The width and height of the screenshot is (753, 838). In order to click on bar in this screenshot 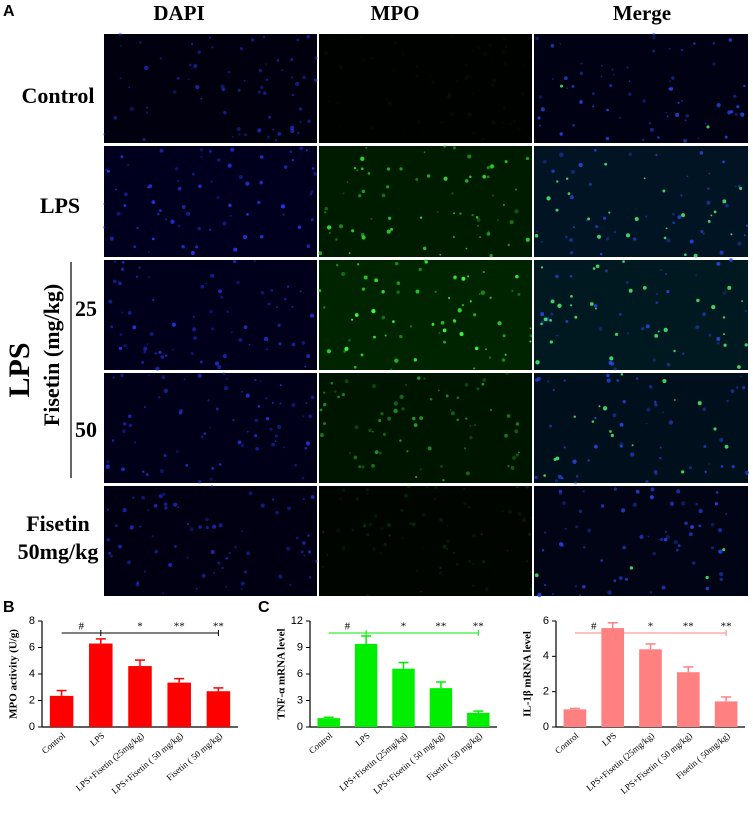, I will do `click(613, 677)`.